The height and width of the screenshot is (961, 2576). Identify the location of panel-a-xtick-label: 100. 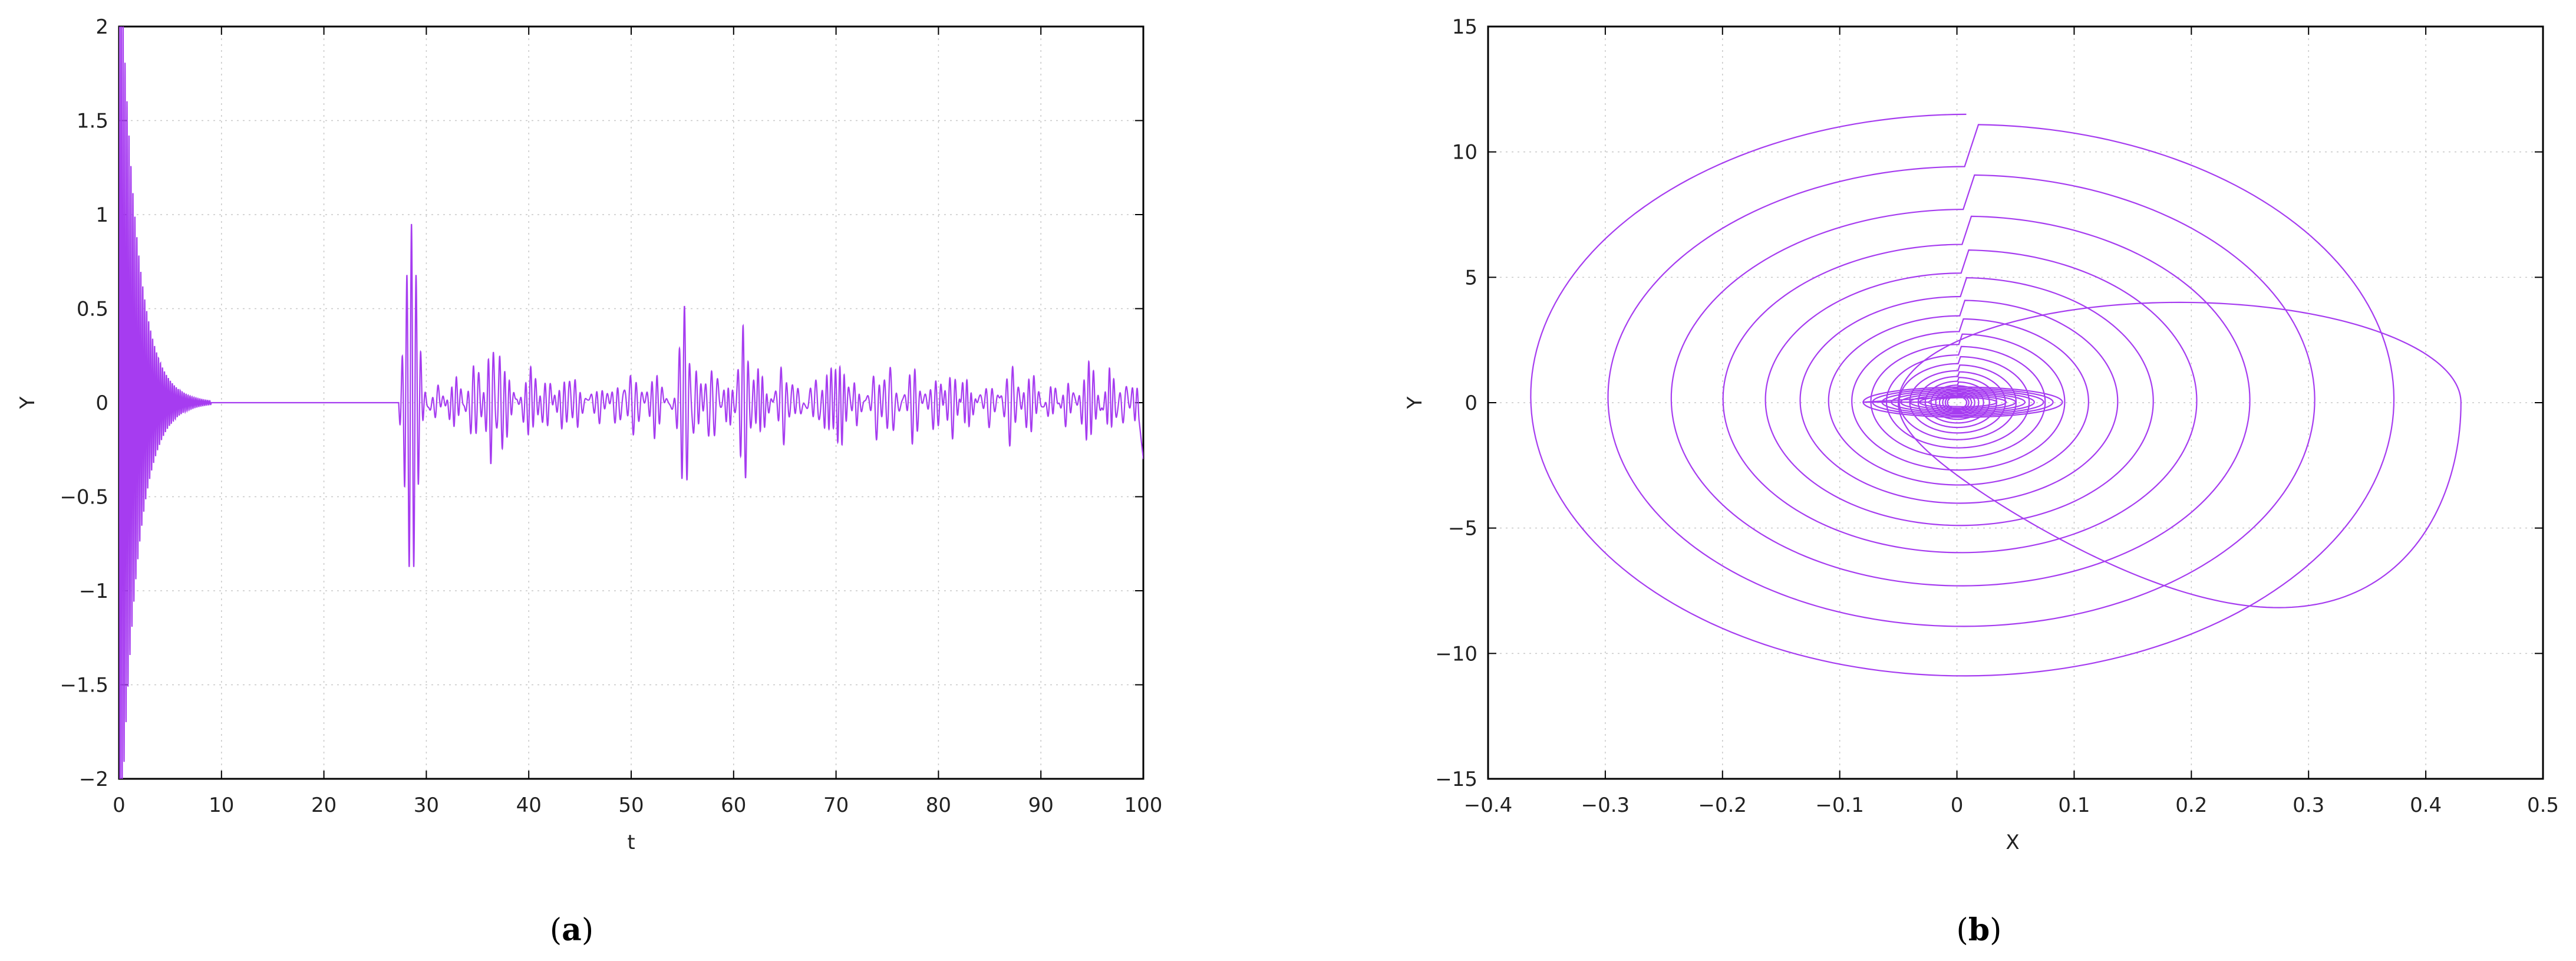
(1143, 806).